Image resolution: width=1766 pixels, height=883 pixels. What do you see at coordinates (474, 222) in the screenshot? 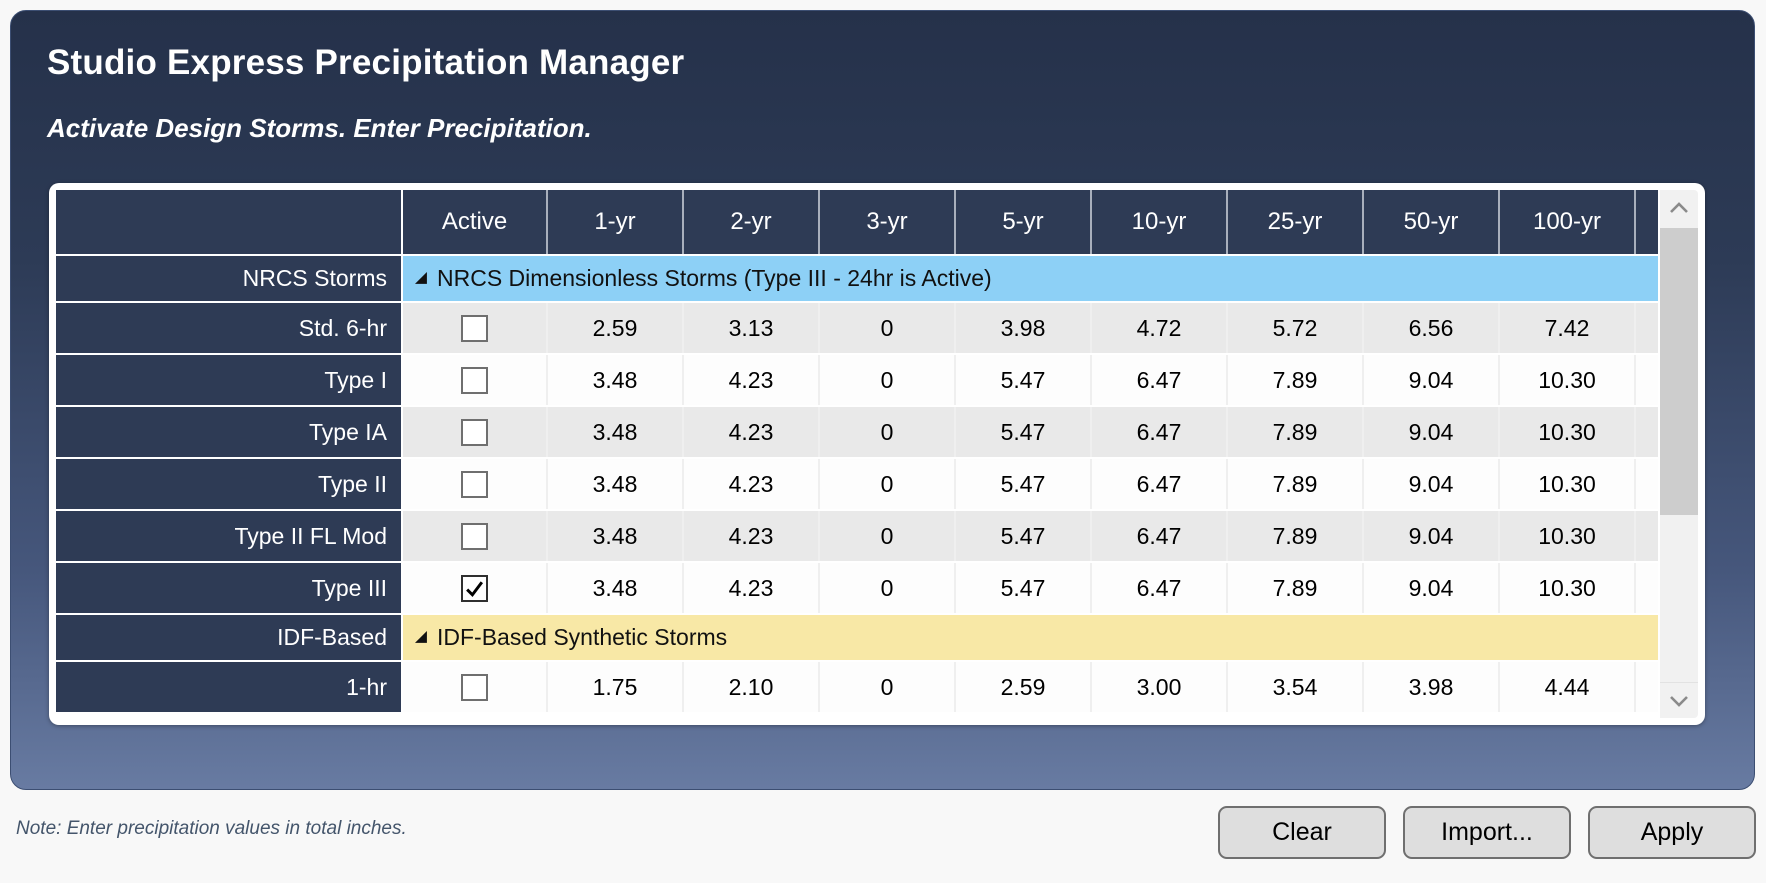
I see `column-header-active: Active` at bounding box center [474, 222].